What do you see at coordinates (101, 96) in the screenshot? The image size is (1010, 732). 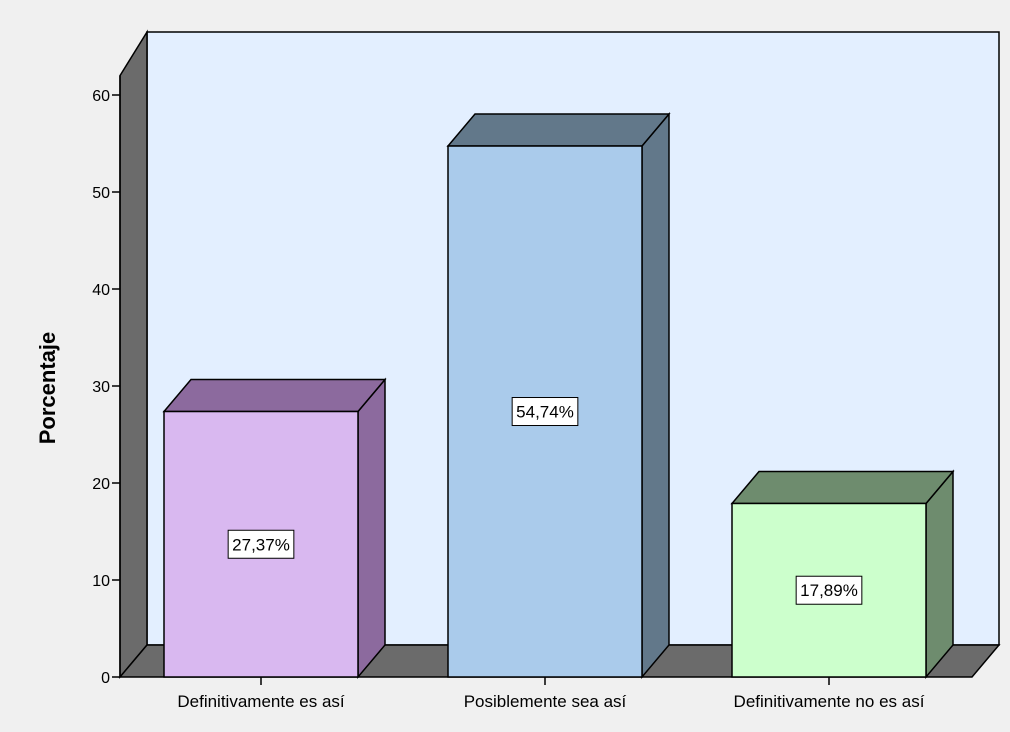 I see `y-tick-label: 60` at bounding box center [101, 96].